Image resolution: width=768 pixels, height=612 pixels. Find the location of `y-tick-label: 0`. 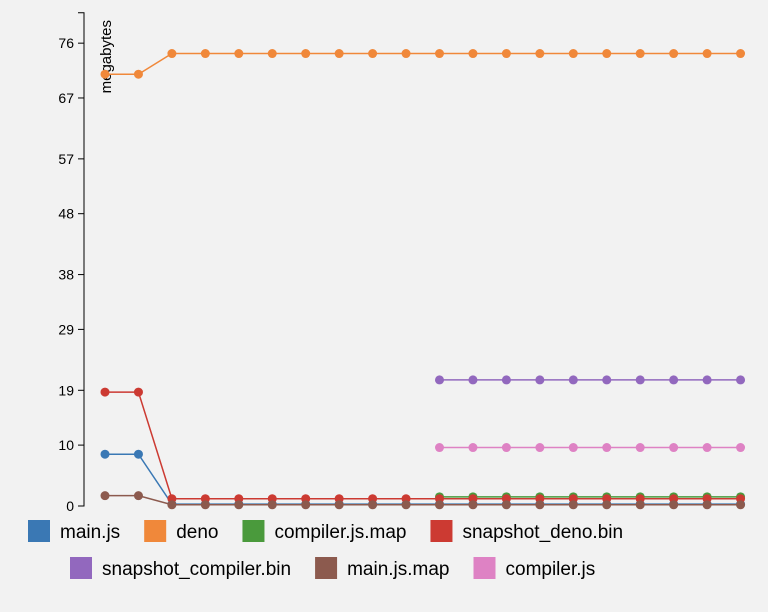

y-tick-label: 0 is located at coordinates (70, 506).